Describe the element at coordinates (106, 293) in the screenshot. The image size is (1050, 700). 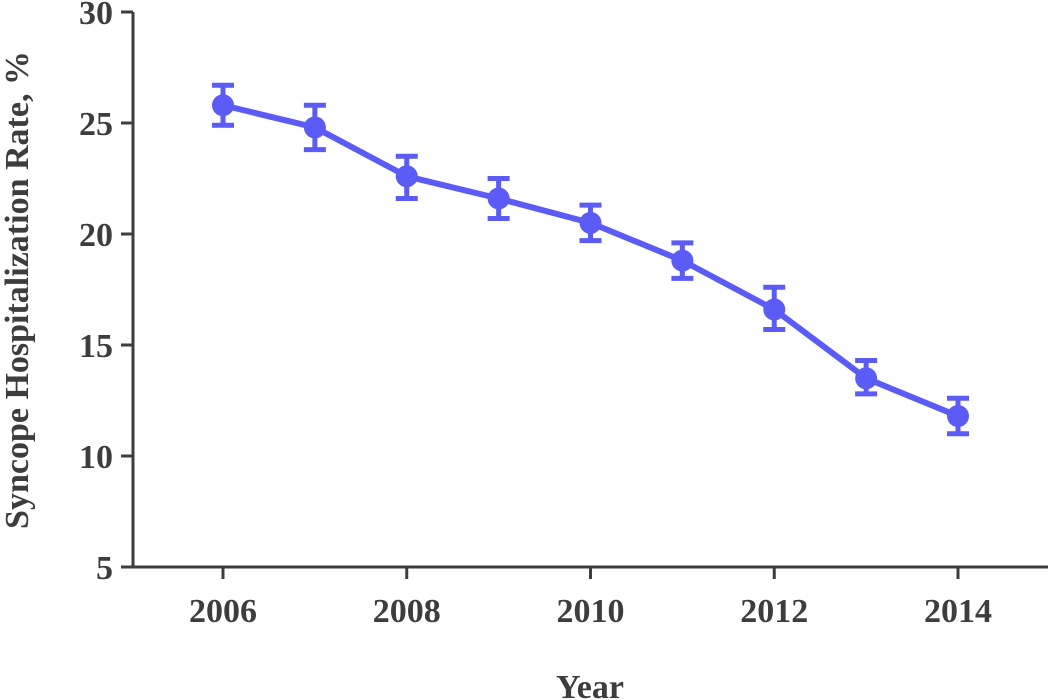
I see `y-axis-ticks: 5 10 15 20 25 30` at that location.